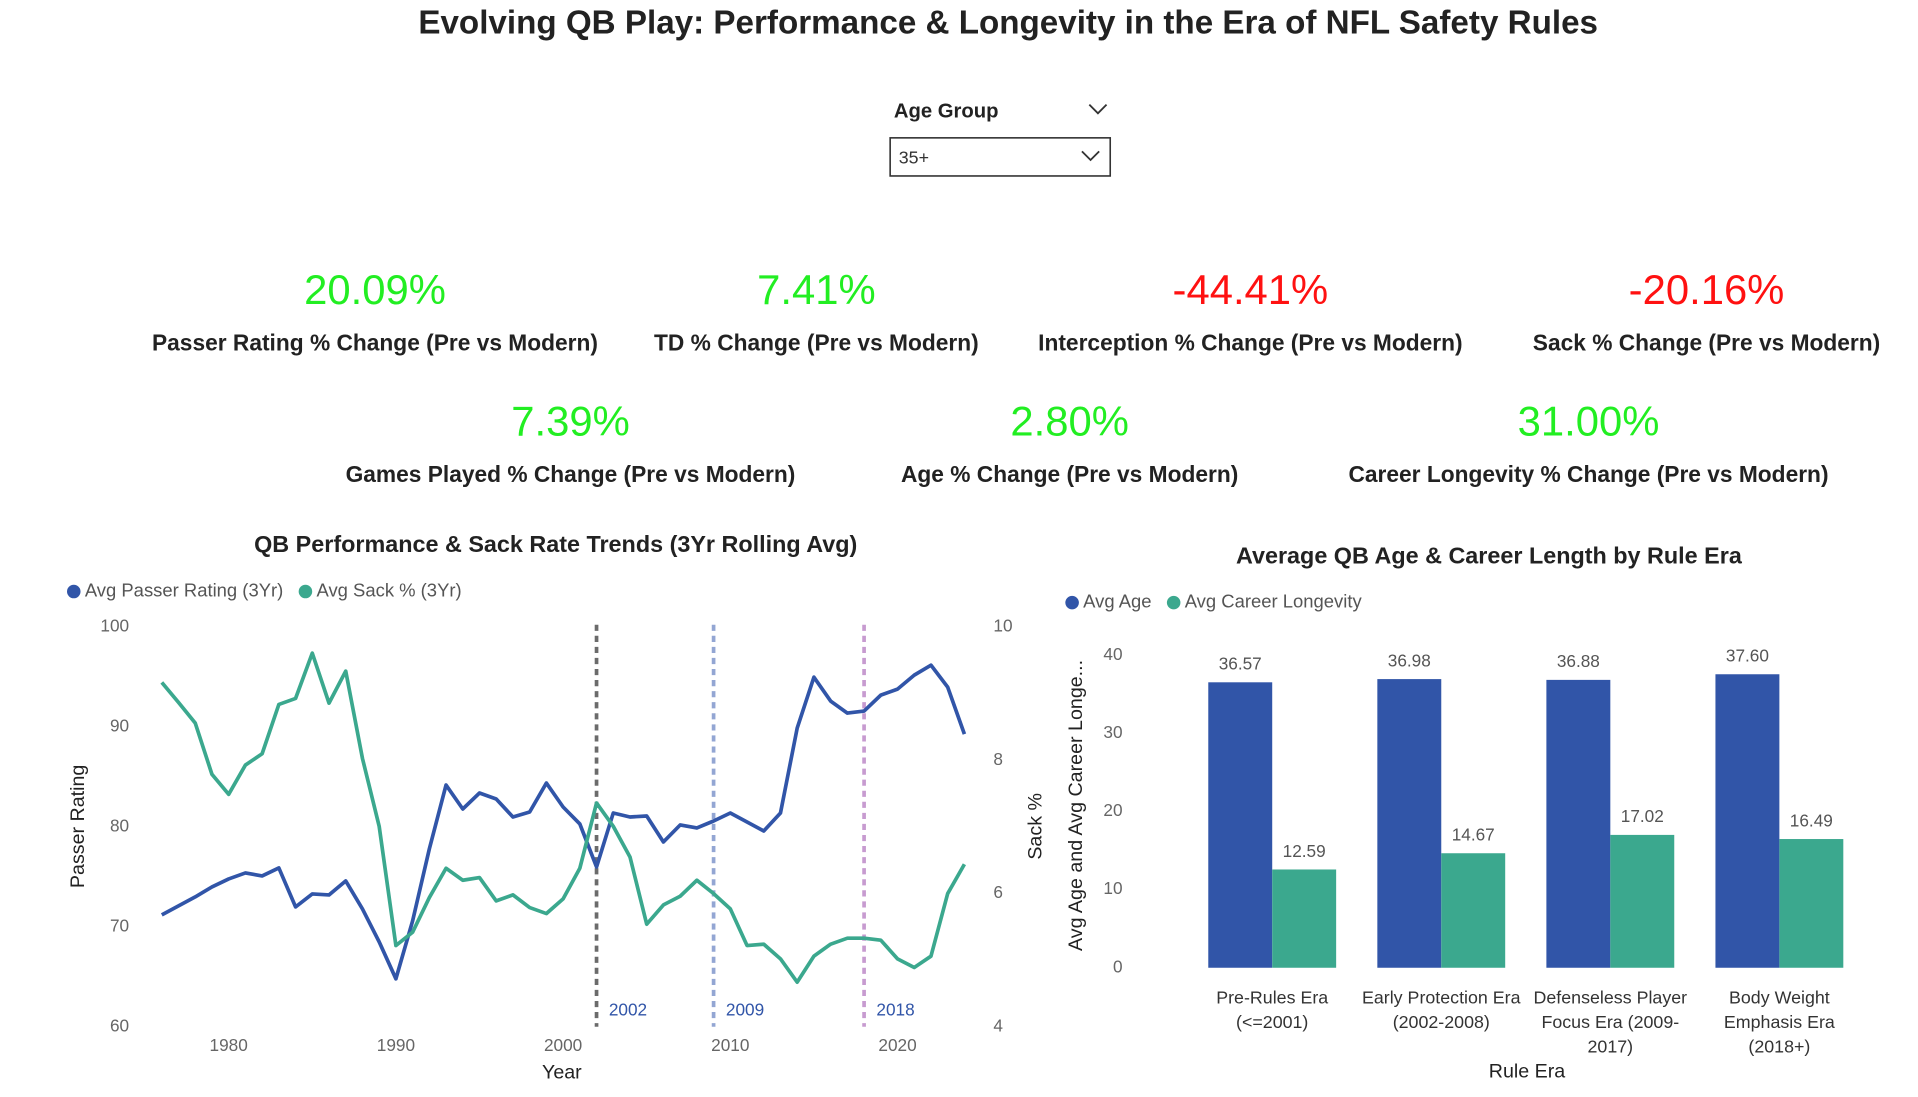 This screenshot has height=1097, width=1918. Describe the element at coordinates (897, 1045) in the screenshot. I see `x-tick-label: 2020` at that location.